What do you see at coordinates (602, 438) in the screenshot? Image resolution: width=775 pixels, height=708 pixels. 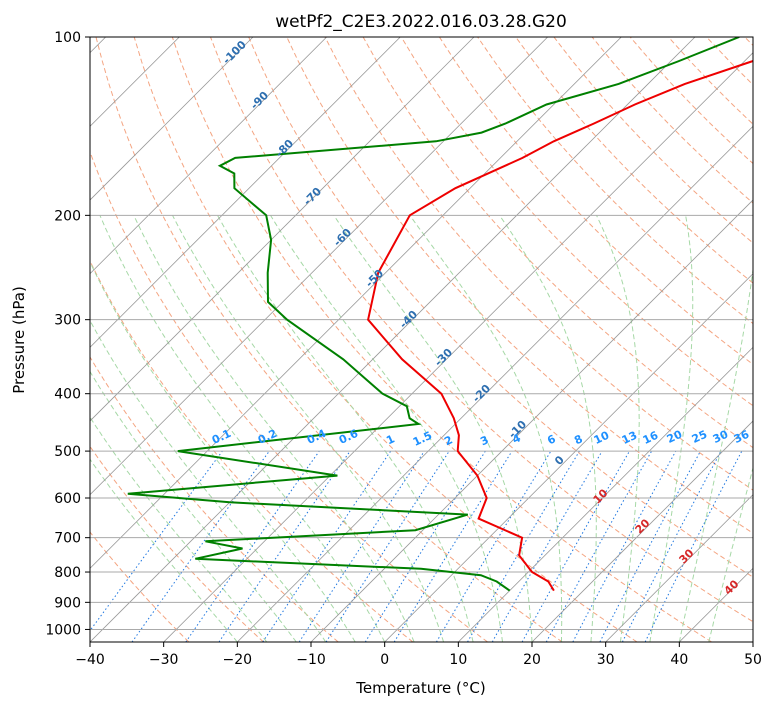 I see `mixing-ratio-label: 10` at bounding box center [602, 438].